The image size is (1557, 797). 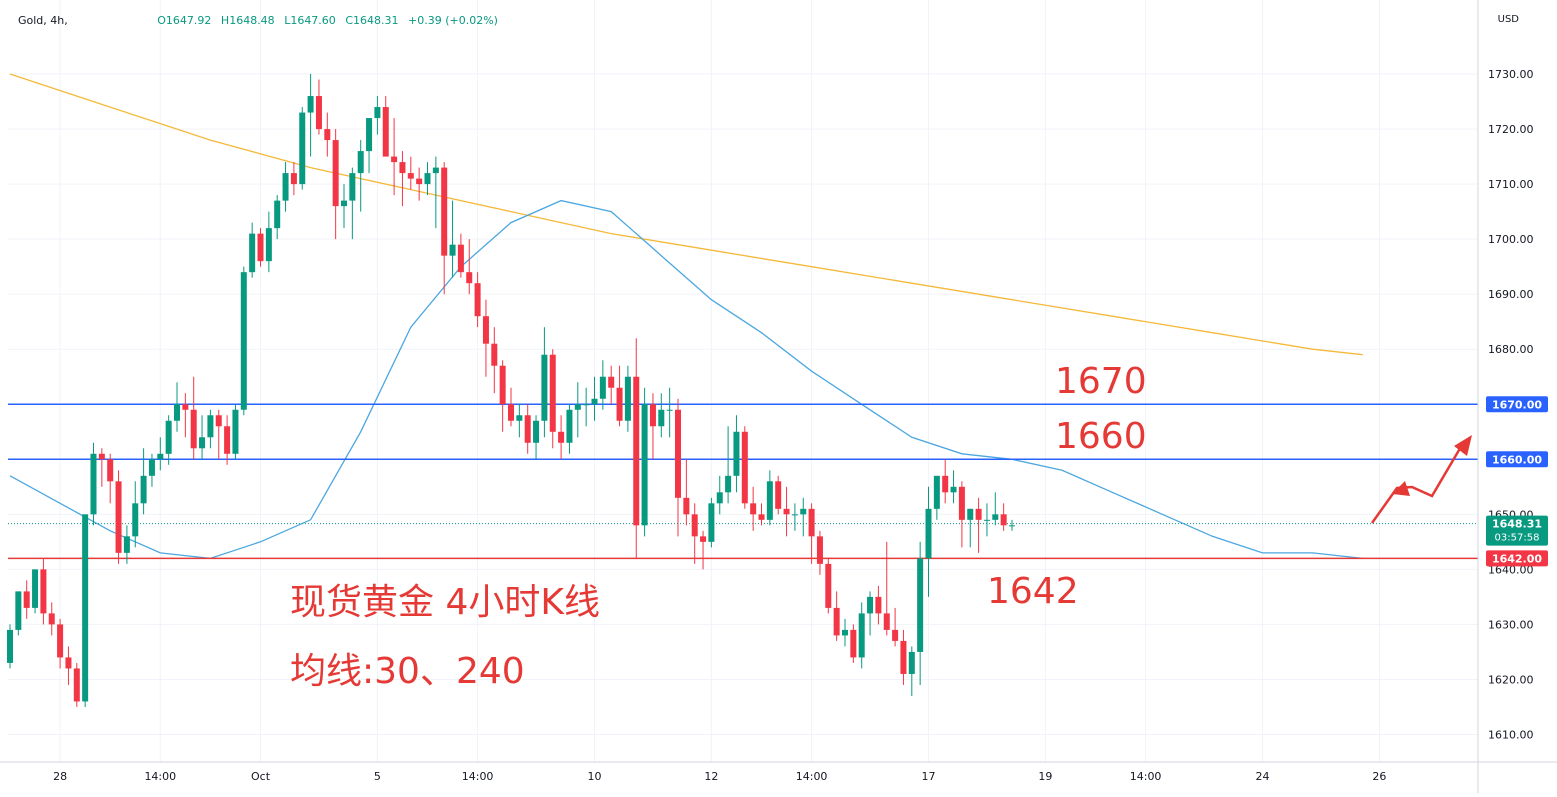 What do you see at coordinates (372, 20) in the screenshot?
I see `close-value: C1648.31` at bounding box center [372, 20].